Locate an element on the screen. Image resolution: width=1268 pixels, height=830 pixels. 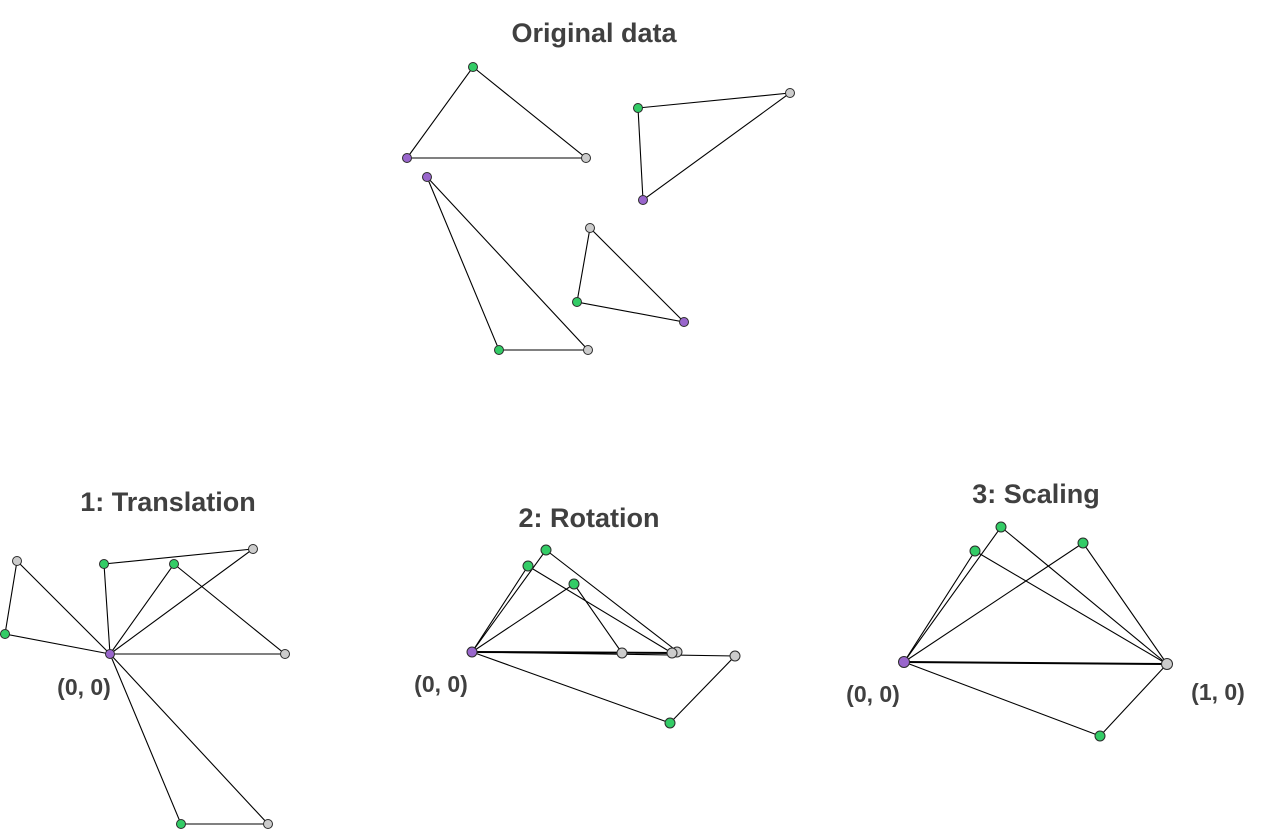
rotation-points is located at coordinates (603, 636).